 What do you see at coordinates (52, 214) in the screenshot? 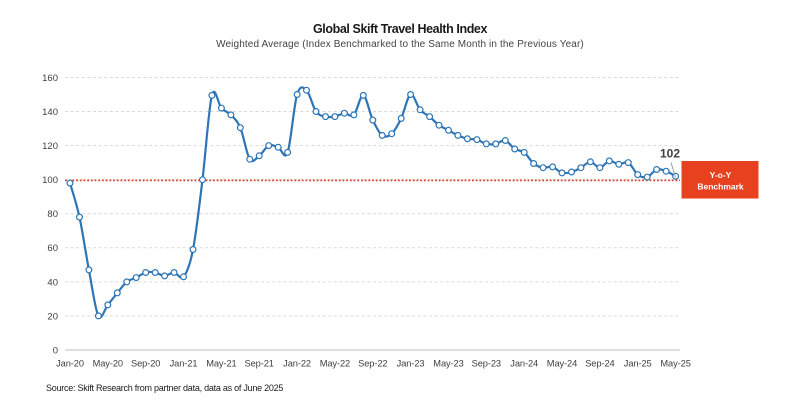
I see `svg-text: 80` at bounding box center [52, 214].